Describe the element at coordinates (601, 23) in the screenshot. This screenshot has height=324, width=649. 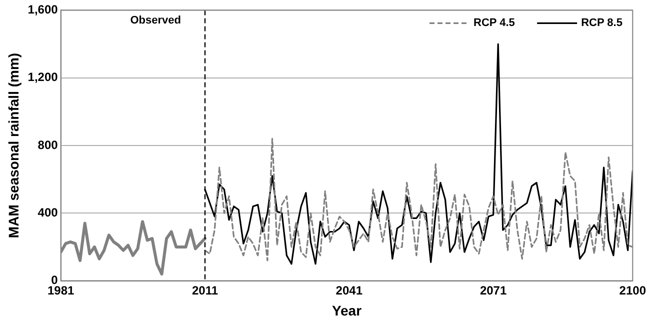
I see `legend-label: RCP 8.5` at that location.